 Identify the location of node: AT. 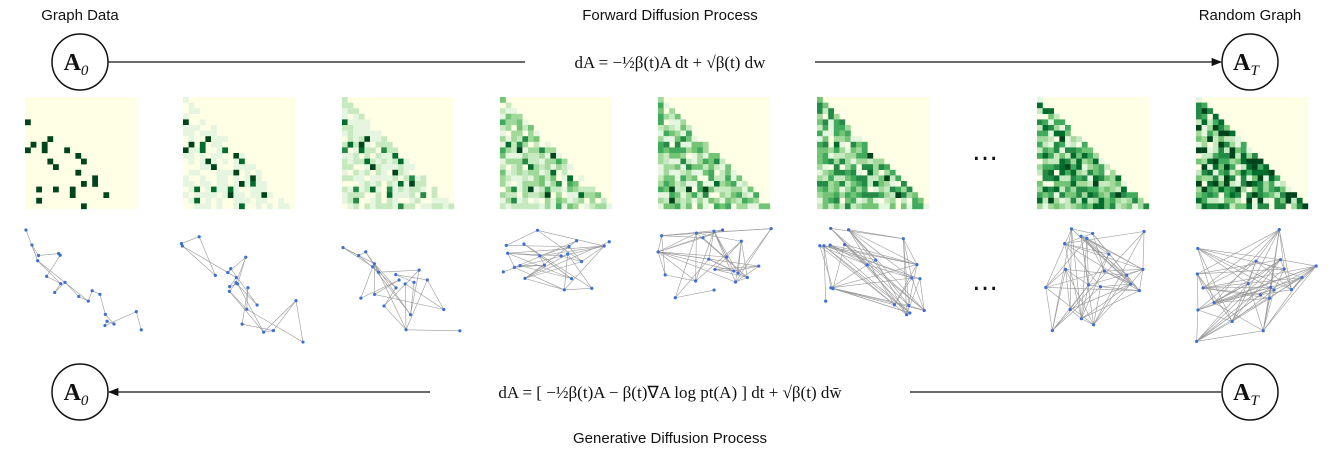
(1250, 392).